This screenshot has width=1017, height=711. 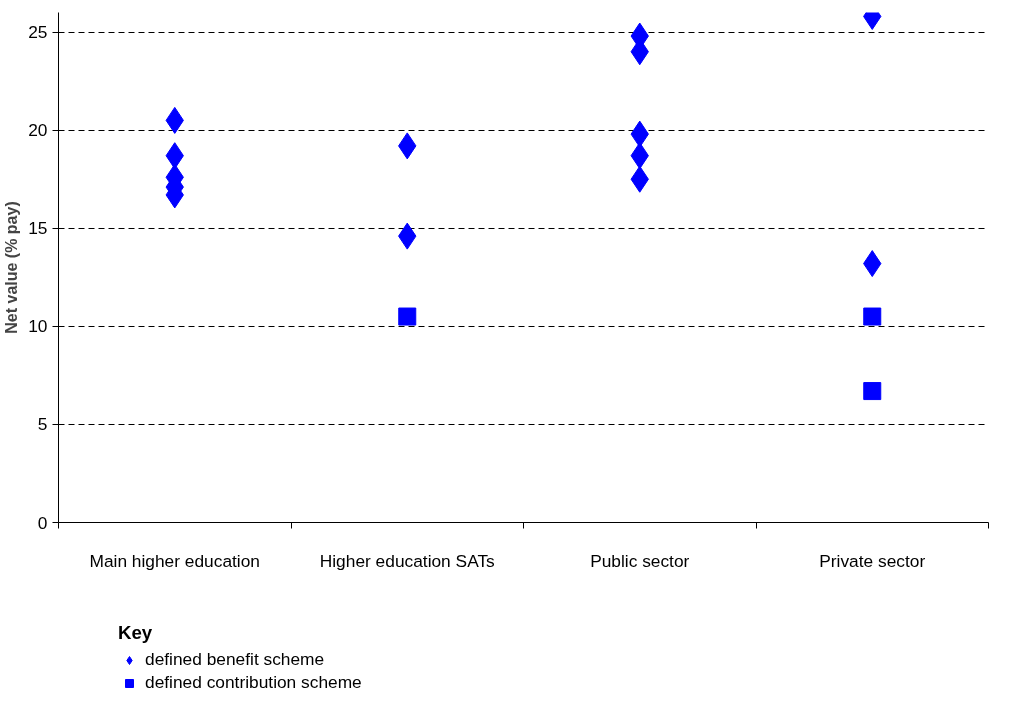 What do you see at coordinates (235, 659) in the screenshot?
I see `legend-label: defined benefit scheme` at bounding box center [235, 659].